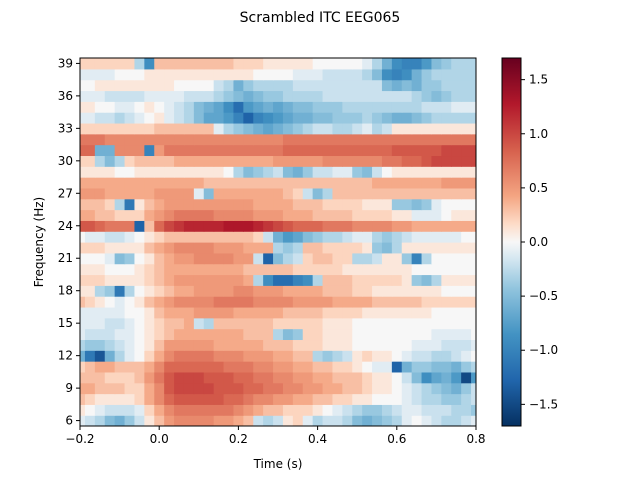 The height and width of the screenshot is (480, 640). I want to click on colorbar-tick-label: 0.0, so click(538, 242).